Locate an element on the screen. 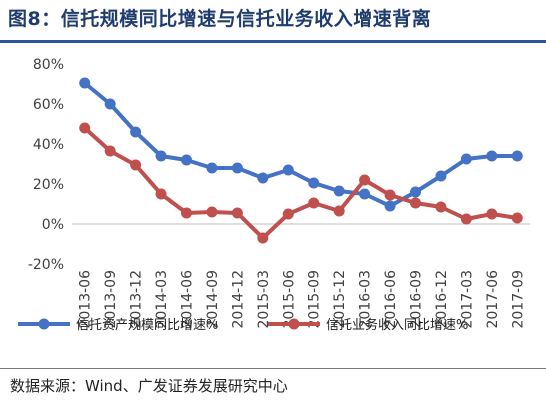  y-tick-label: 20% is located at coordinates (48, 185).